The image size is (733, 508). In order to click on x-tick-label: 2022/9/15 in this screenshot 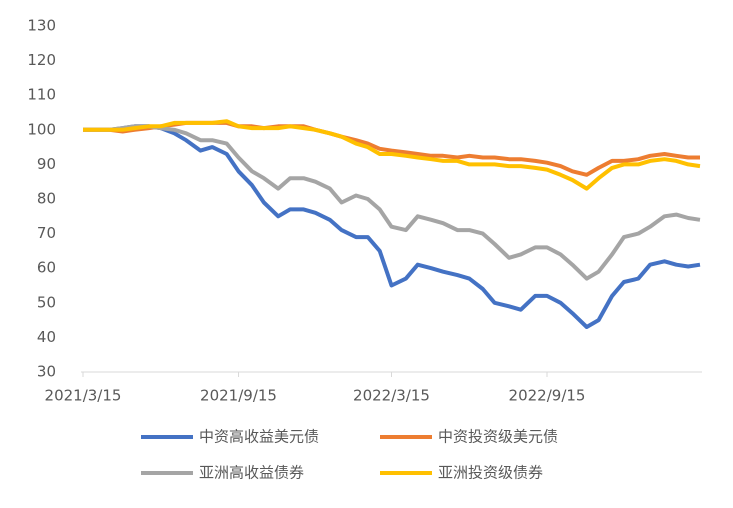, I will do `click(547, 396)`.